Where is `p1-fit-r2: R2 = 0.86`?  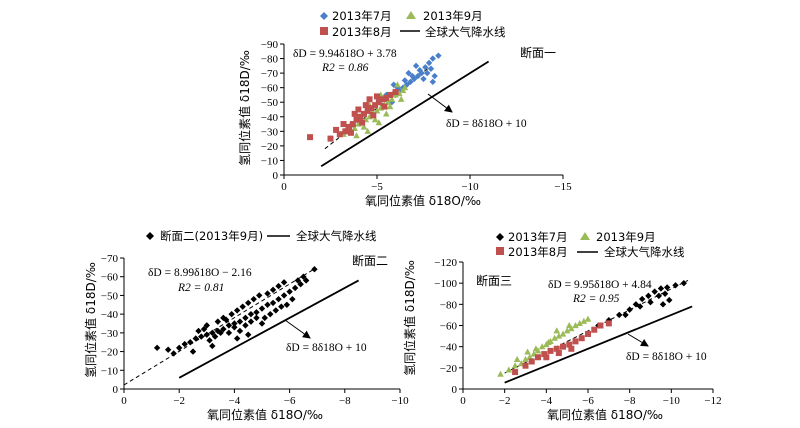 p1-fit-r2: R2 = 0.86 is located at coordinates (345, 68).